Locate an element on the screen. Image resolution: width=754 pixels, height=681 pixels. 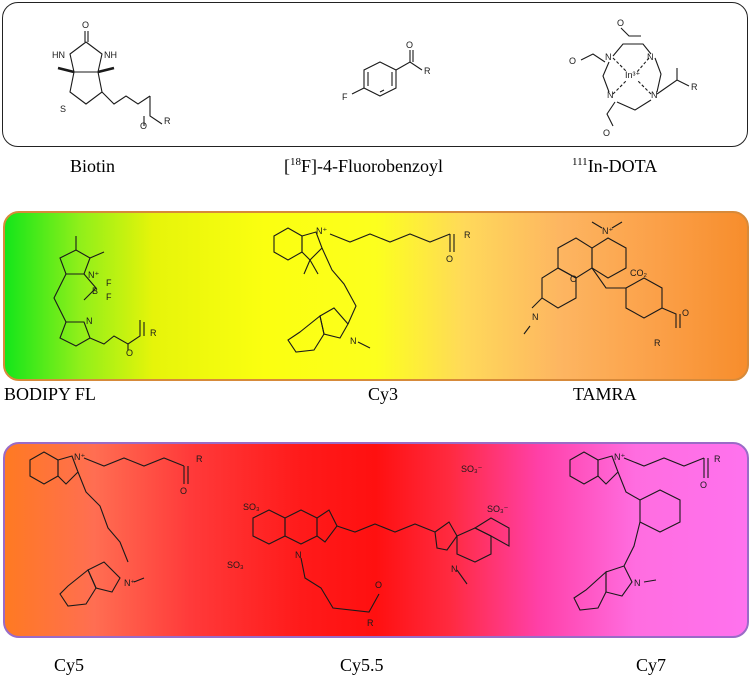
in-dota-structure: O O N N N N In³⁺ R O is located at coordinates (633, 78).